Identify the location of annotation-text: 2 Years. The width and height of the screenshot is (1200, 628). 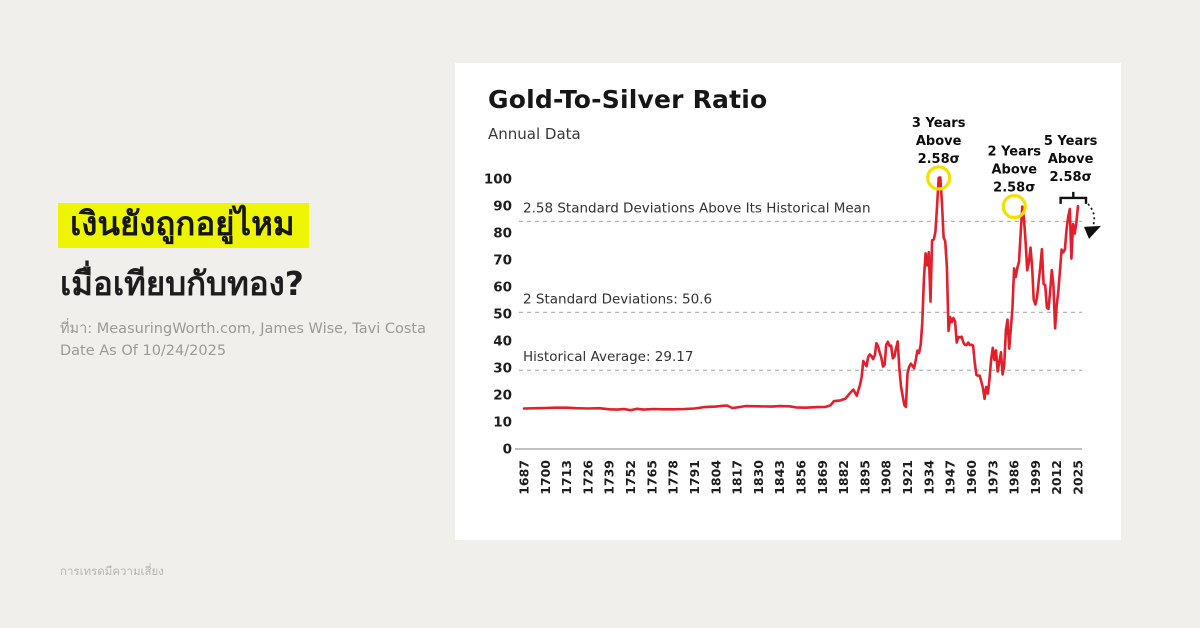
(1015, 152).